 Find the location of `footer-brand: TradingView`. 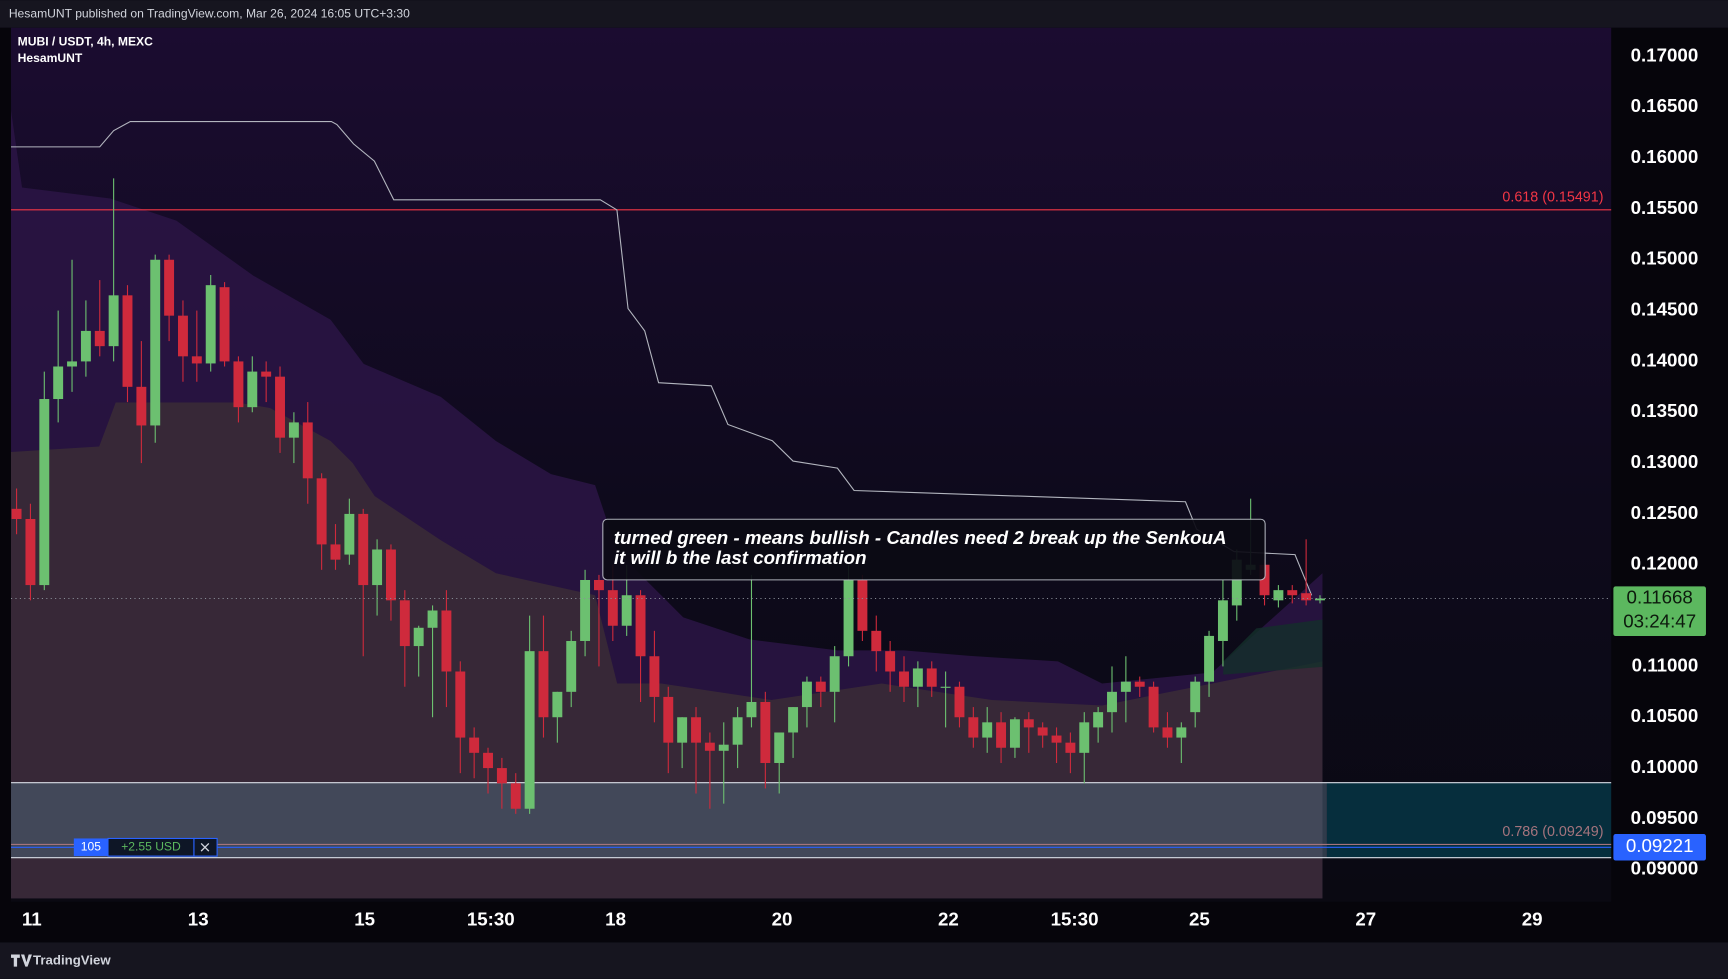

footer-brand: TradingView is located at coordinates (72, 960).